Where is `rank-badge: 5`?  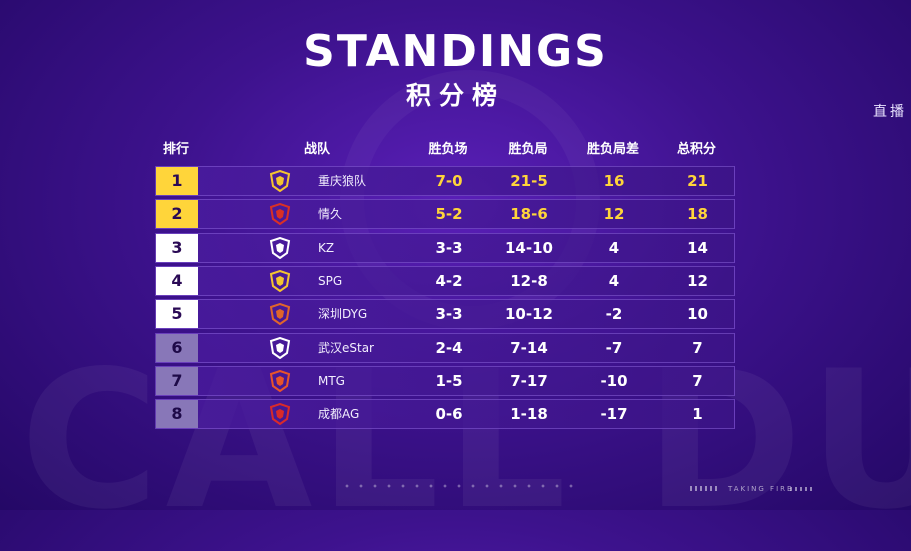
rank-badge: 5 is located at coordinates (177, 314).